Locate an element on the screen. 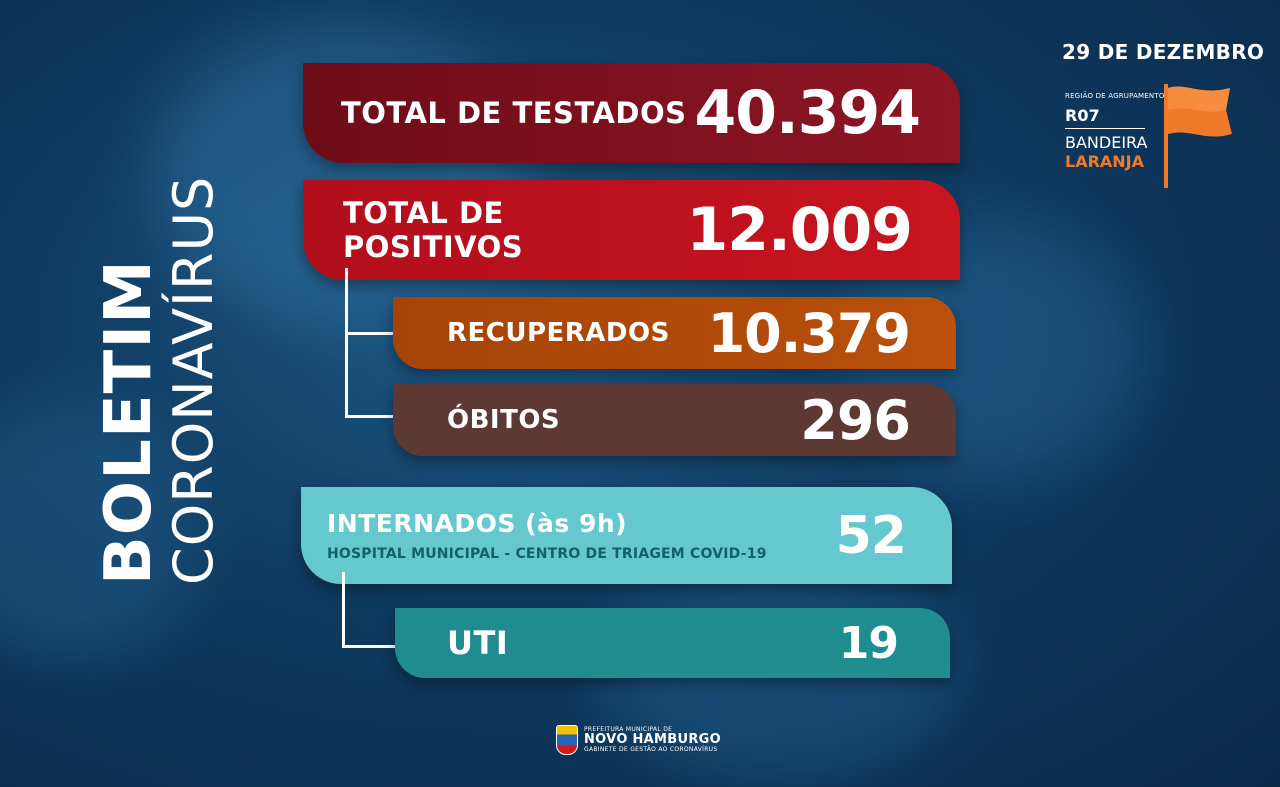 Image resolution: width=1280 pixels, height=787 pixels. obitos-card: ÓBITOS 296 is located at coordinates (674, 420).